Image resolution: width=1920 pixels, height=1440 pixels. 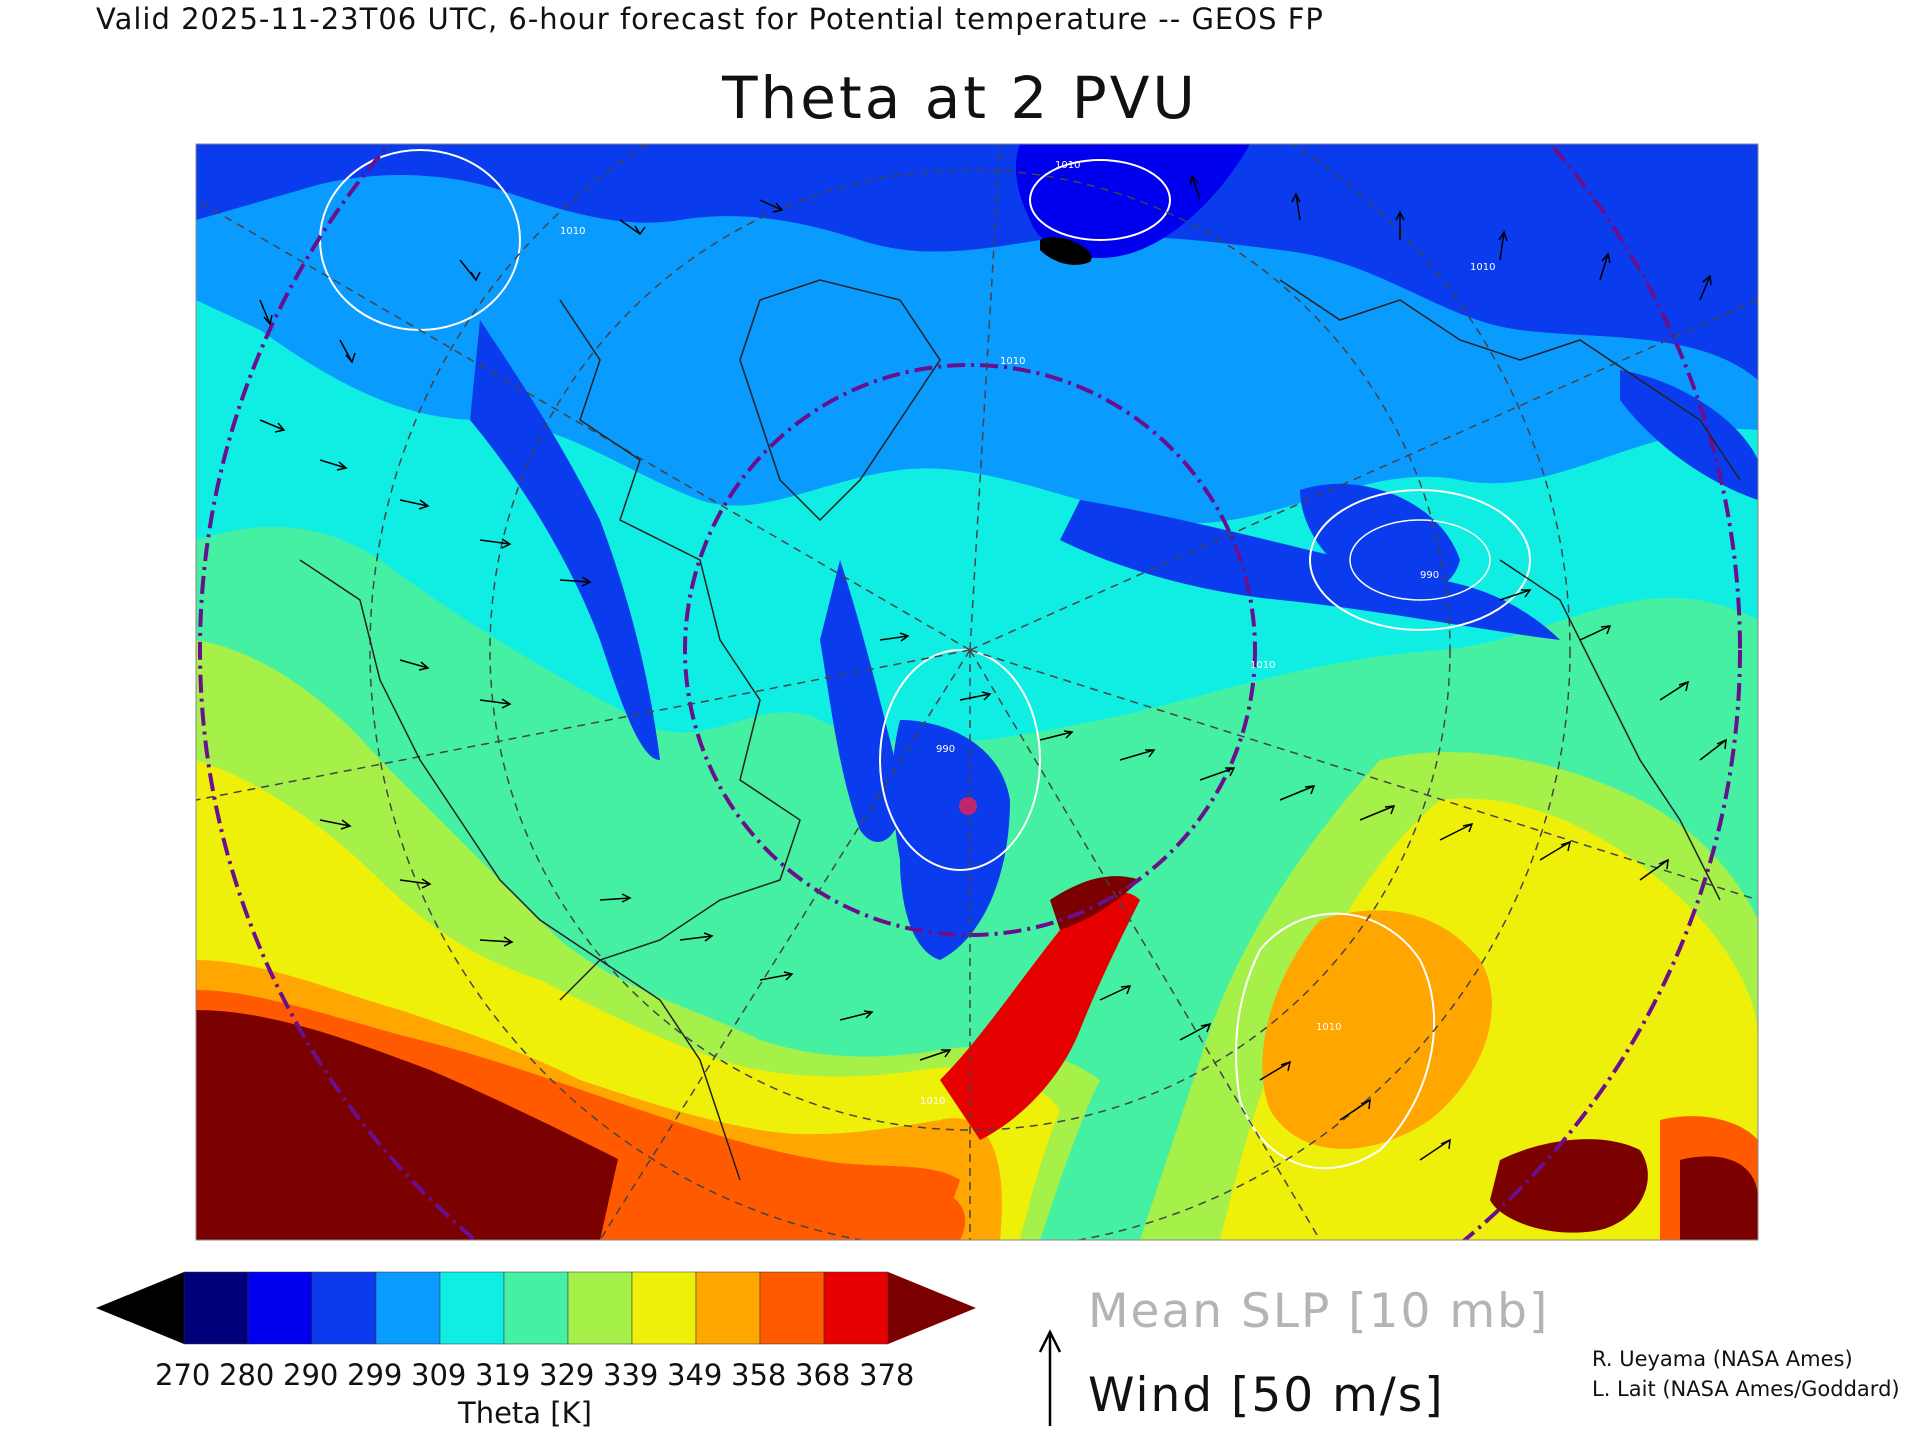 I want to click on colorbar-boxes, so click(x=536, y=1308).